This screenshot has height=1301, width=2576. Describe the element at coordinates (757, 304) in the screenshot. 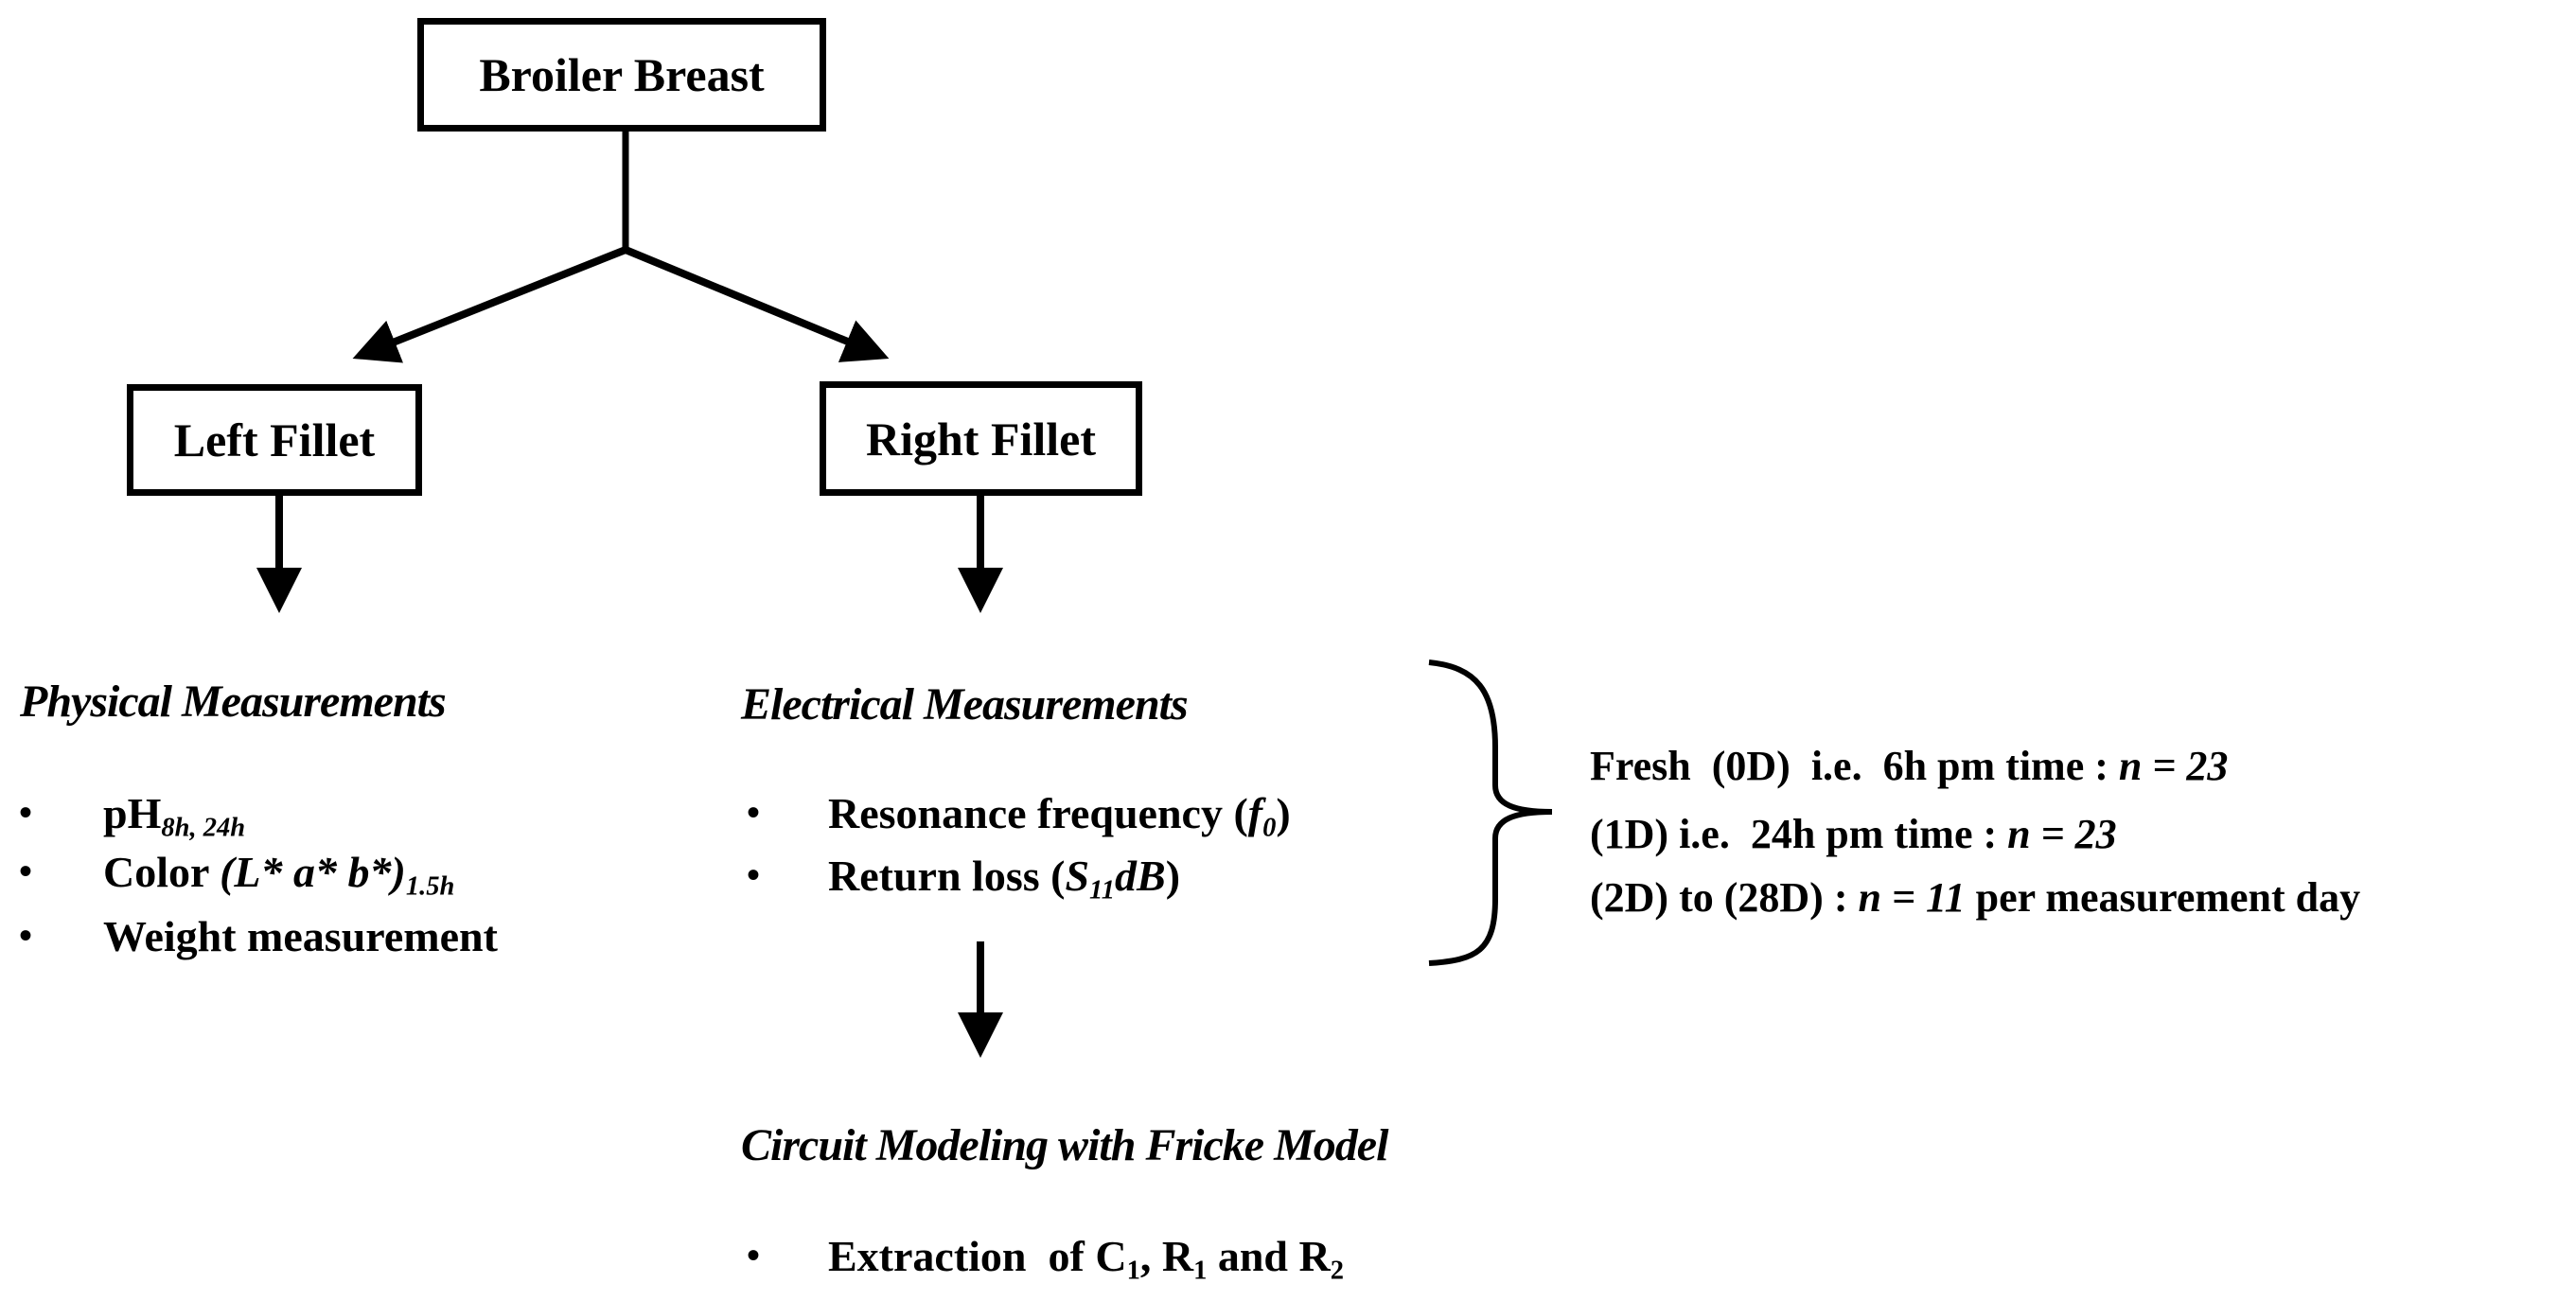

I see `arrow-to-right-fillet` at that location.